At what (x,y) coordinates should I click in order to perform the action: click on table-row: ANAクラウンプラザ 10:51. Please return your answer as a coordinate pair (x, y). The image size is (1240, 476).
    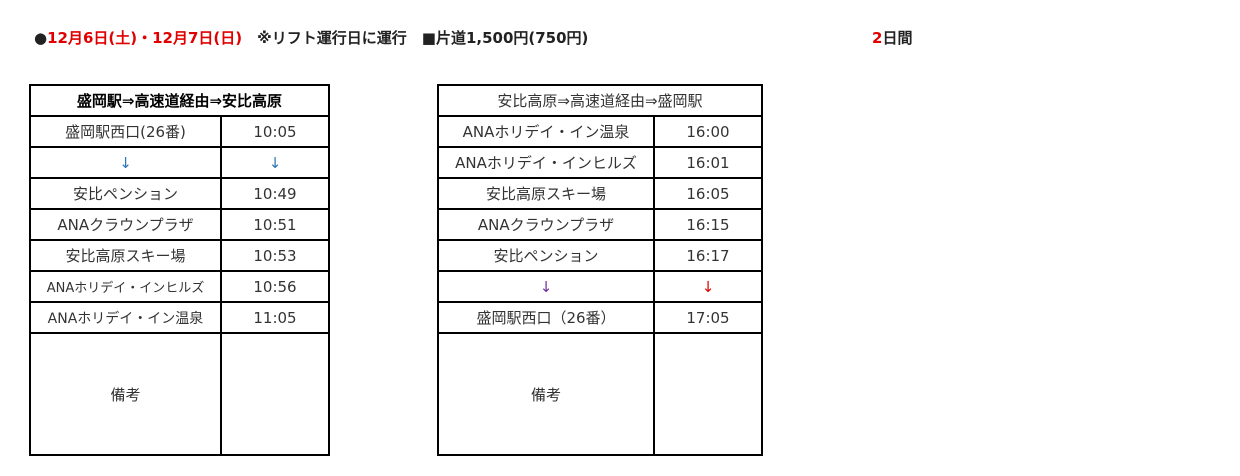
    Looking at the image, I should click on (179, 224).